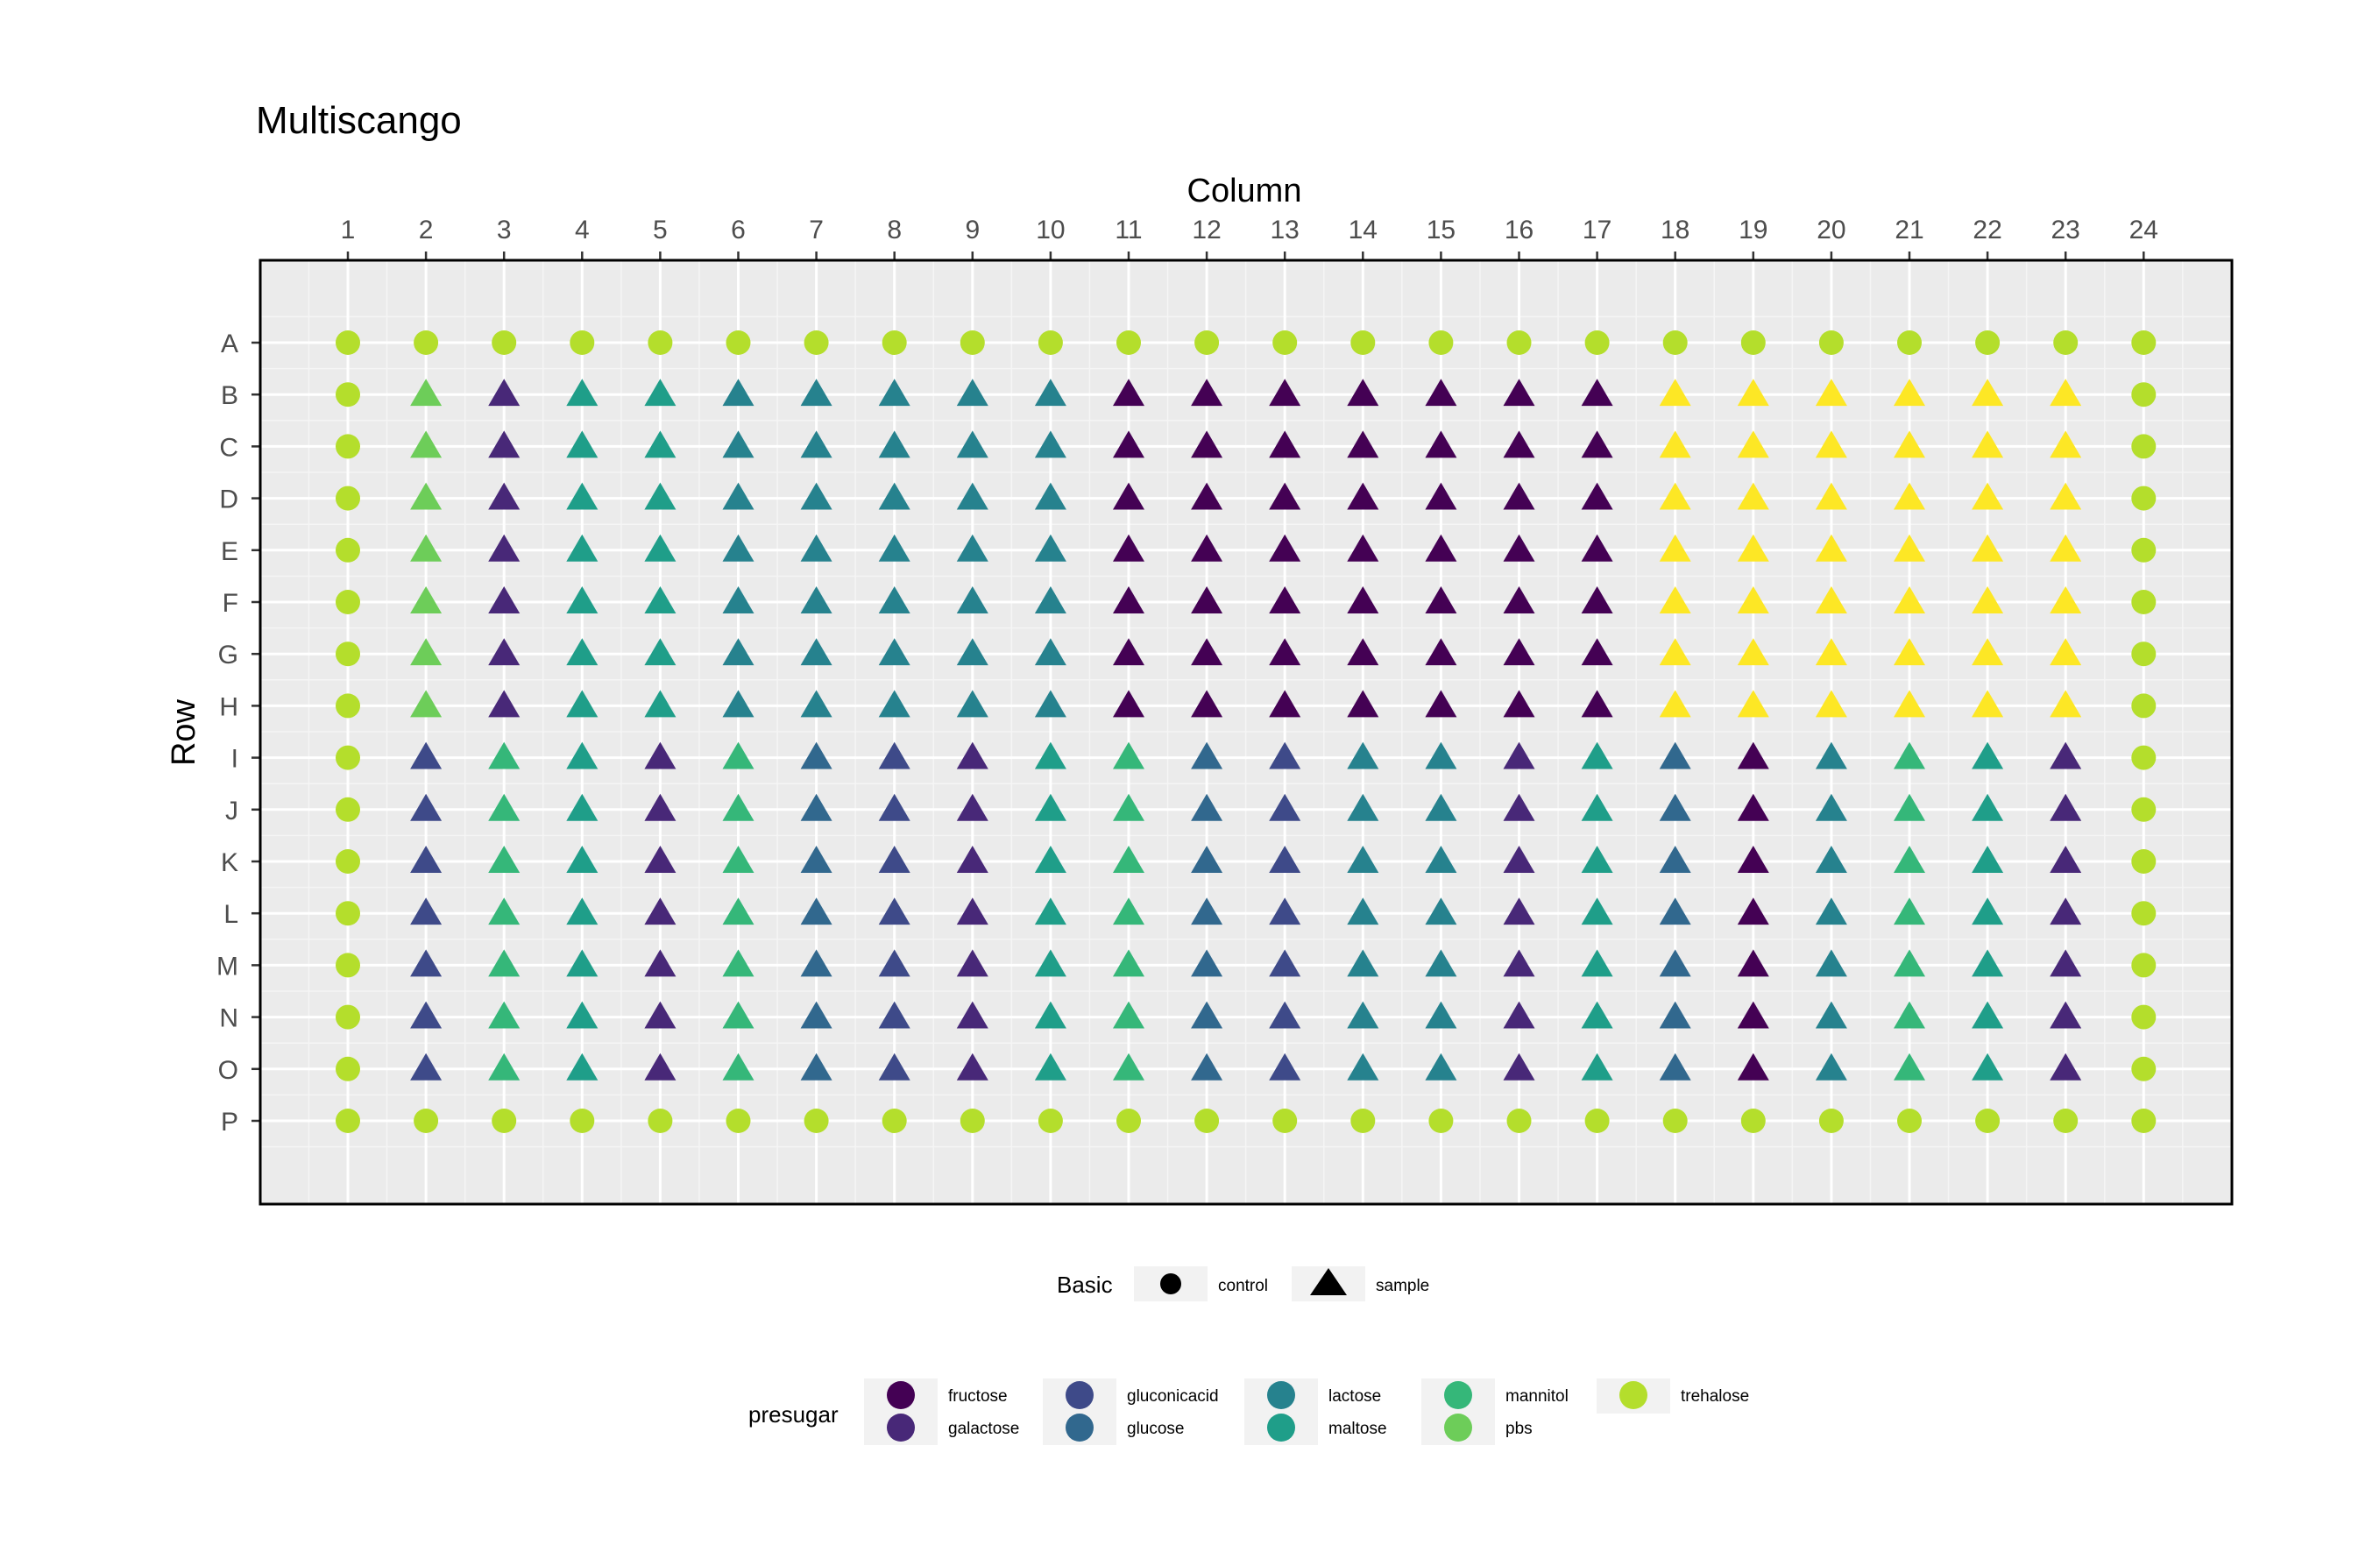 The image size is (2380, 1552). What do you see at coordinates (1675, 230) in the screenshot?
I see `x-tick-label: 18` at bounding box center [1675, 230].